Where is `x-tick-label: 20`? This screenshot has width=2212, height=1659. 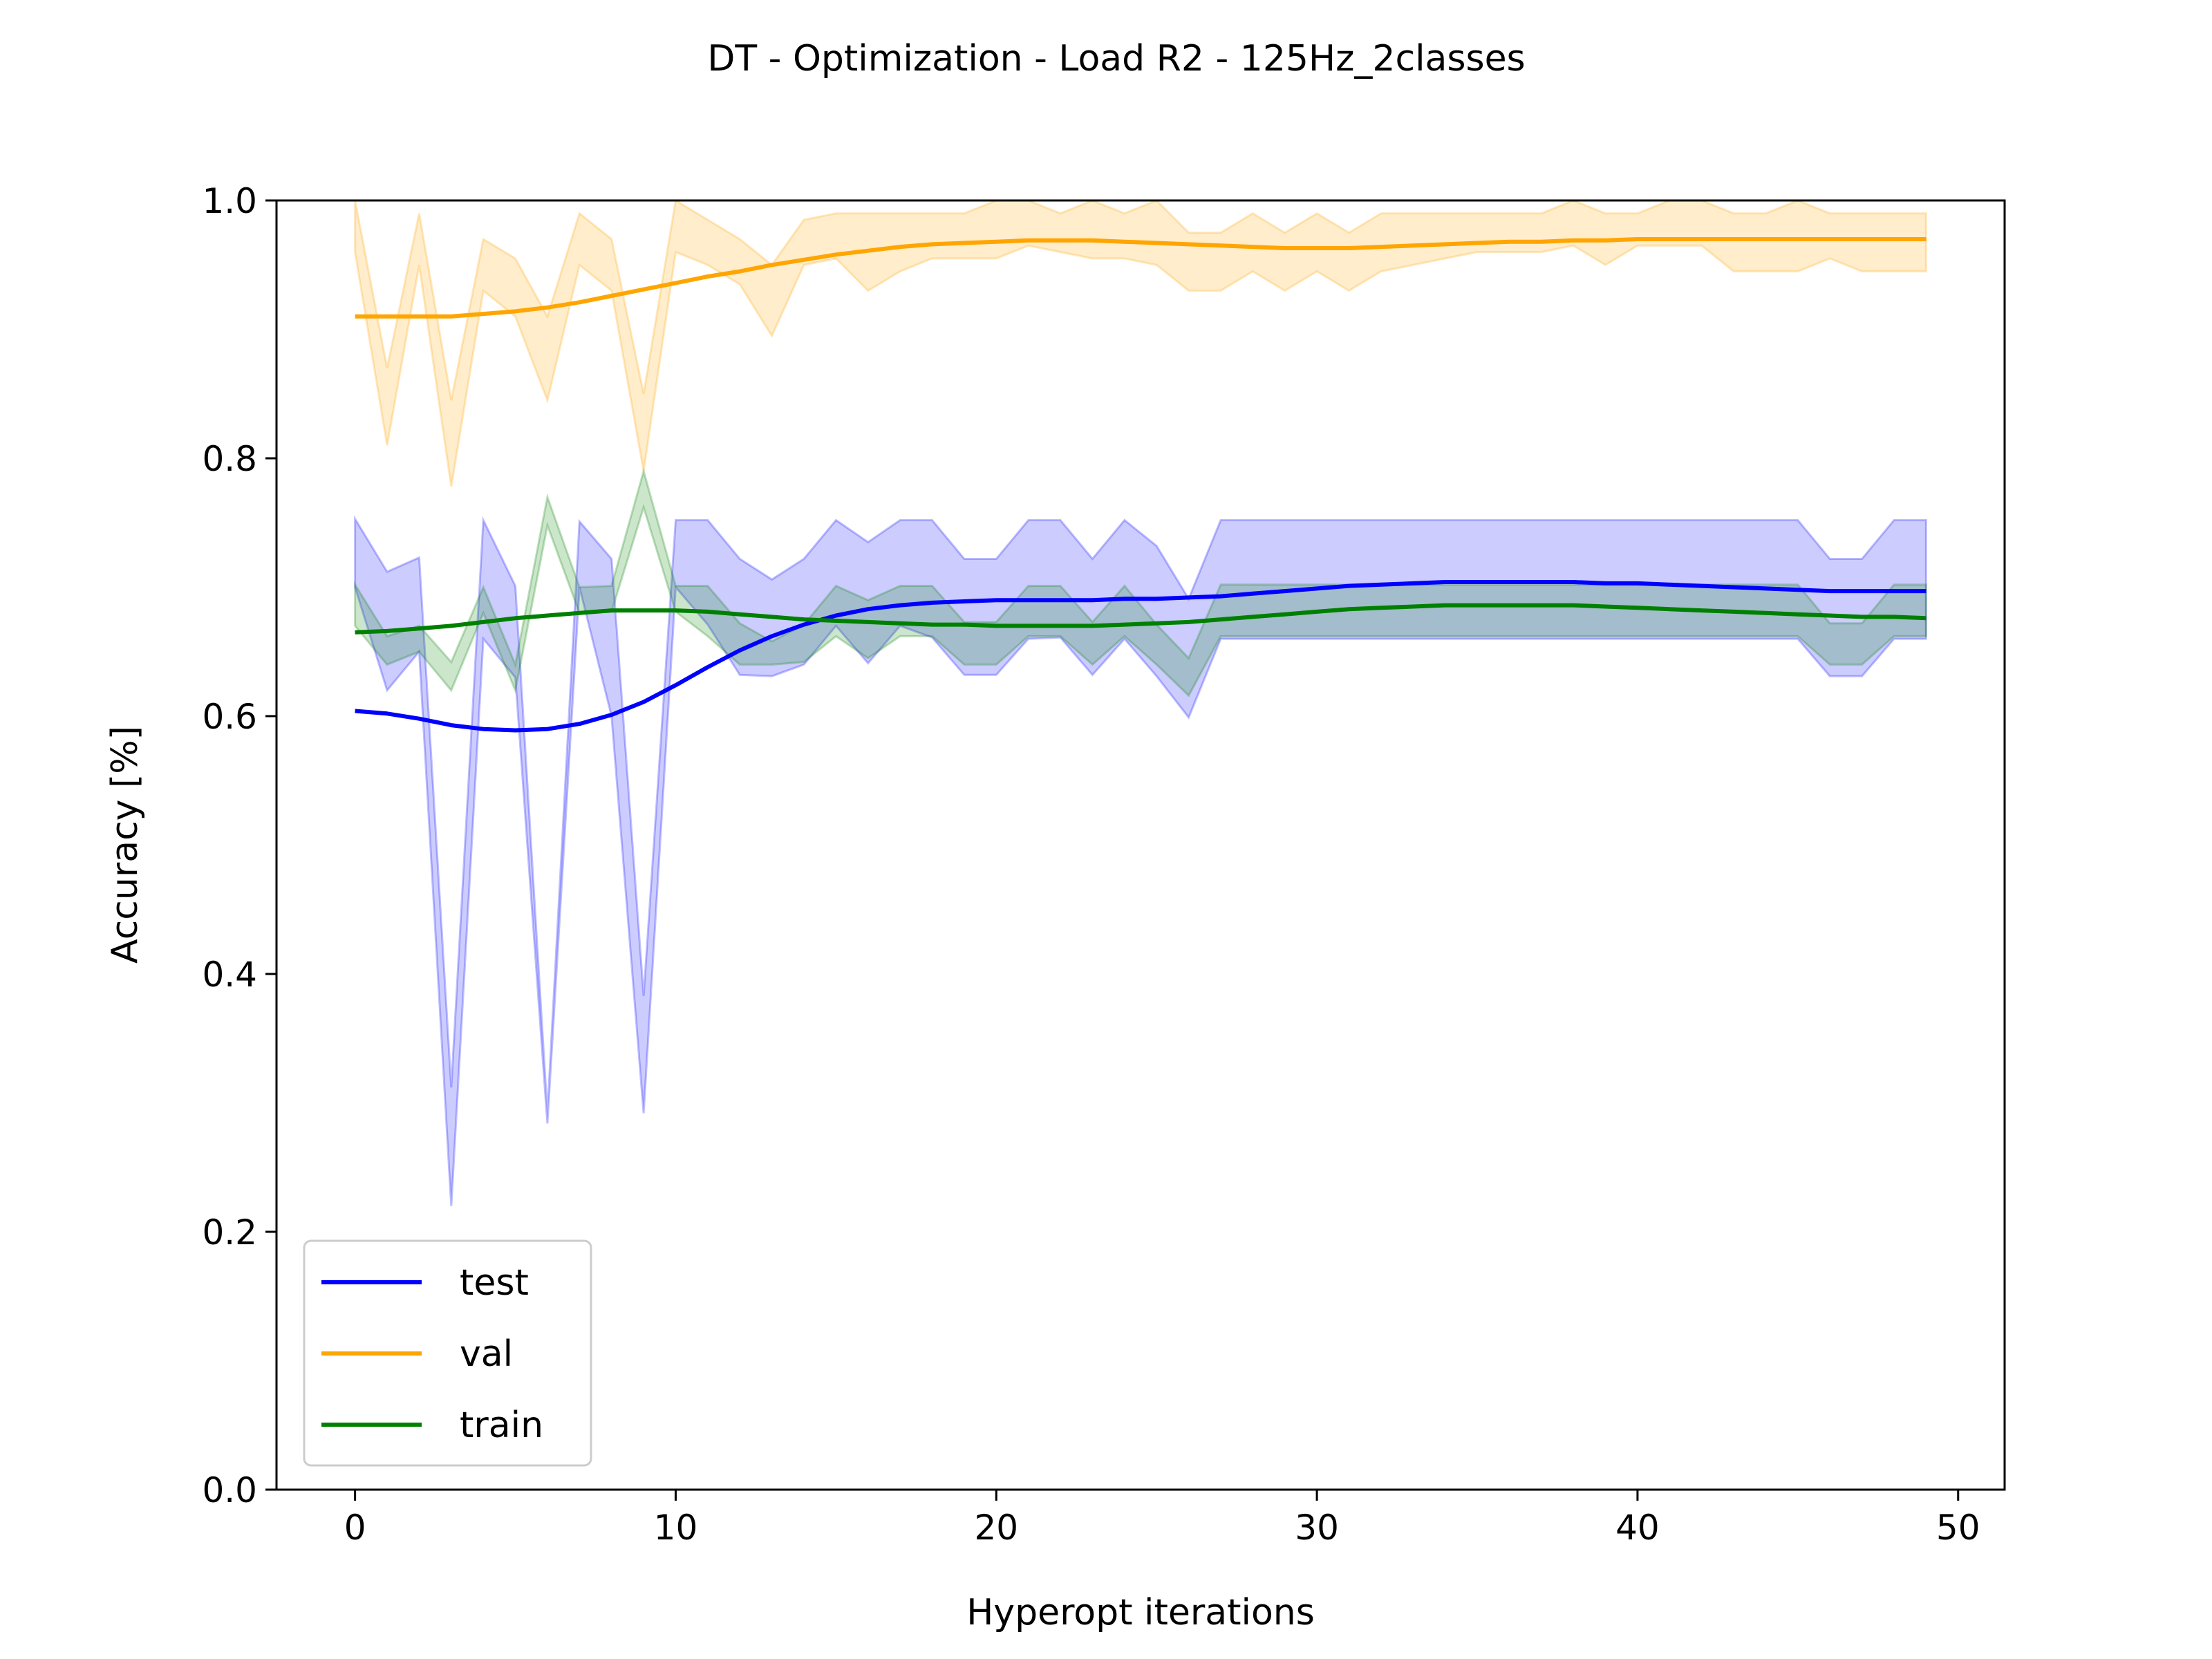 x-tick-label: 20 is located at coordinates (996, 1528).